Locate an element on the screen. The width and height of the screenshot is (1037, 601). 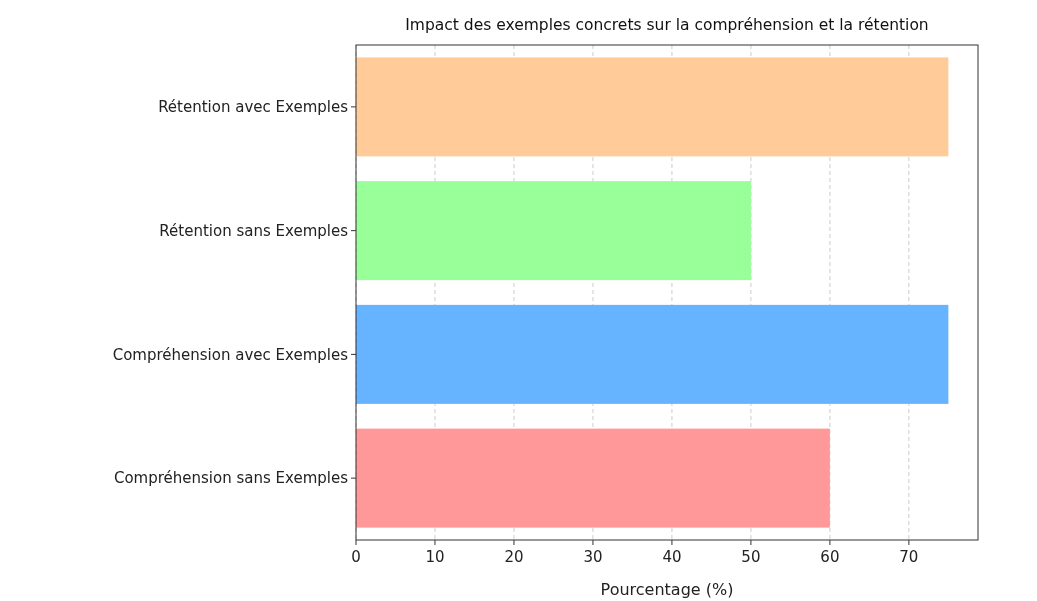
x-tick-label: 50 is located at coordinates (751, 557).